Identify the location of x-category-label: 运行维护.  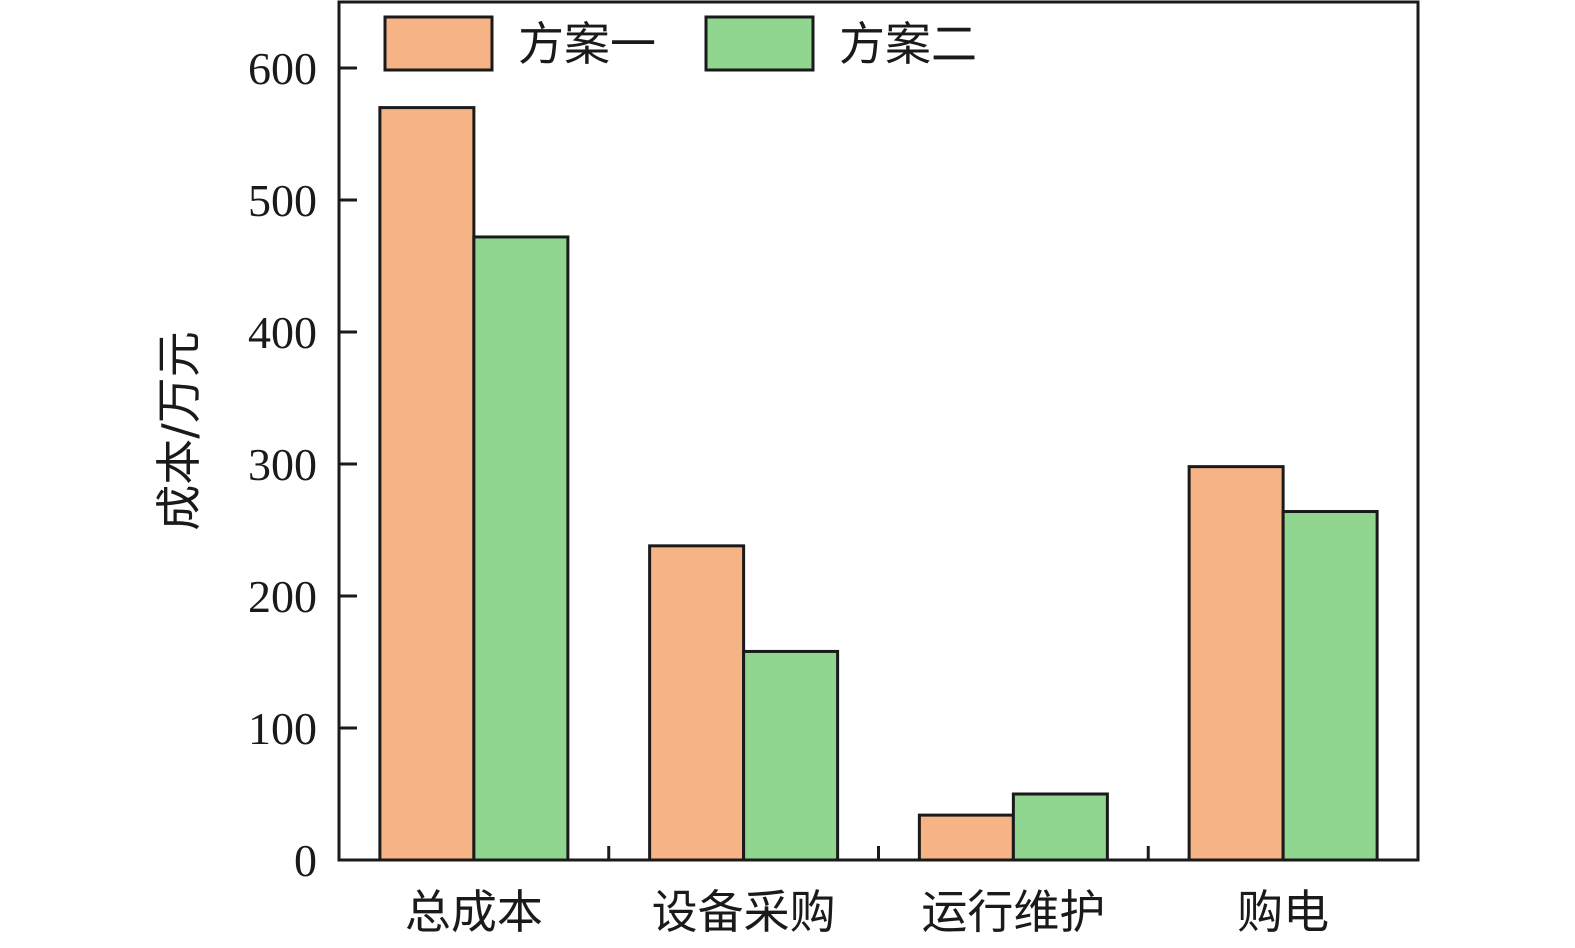
(1013, 912).